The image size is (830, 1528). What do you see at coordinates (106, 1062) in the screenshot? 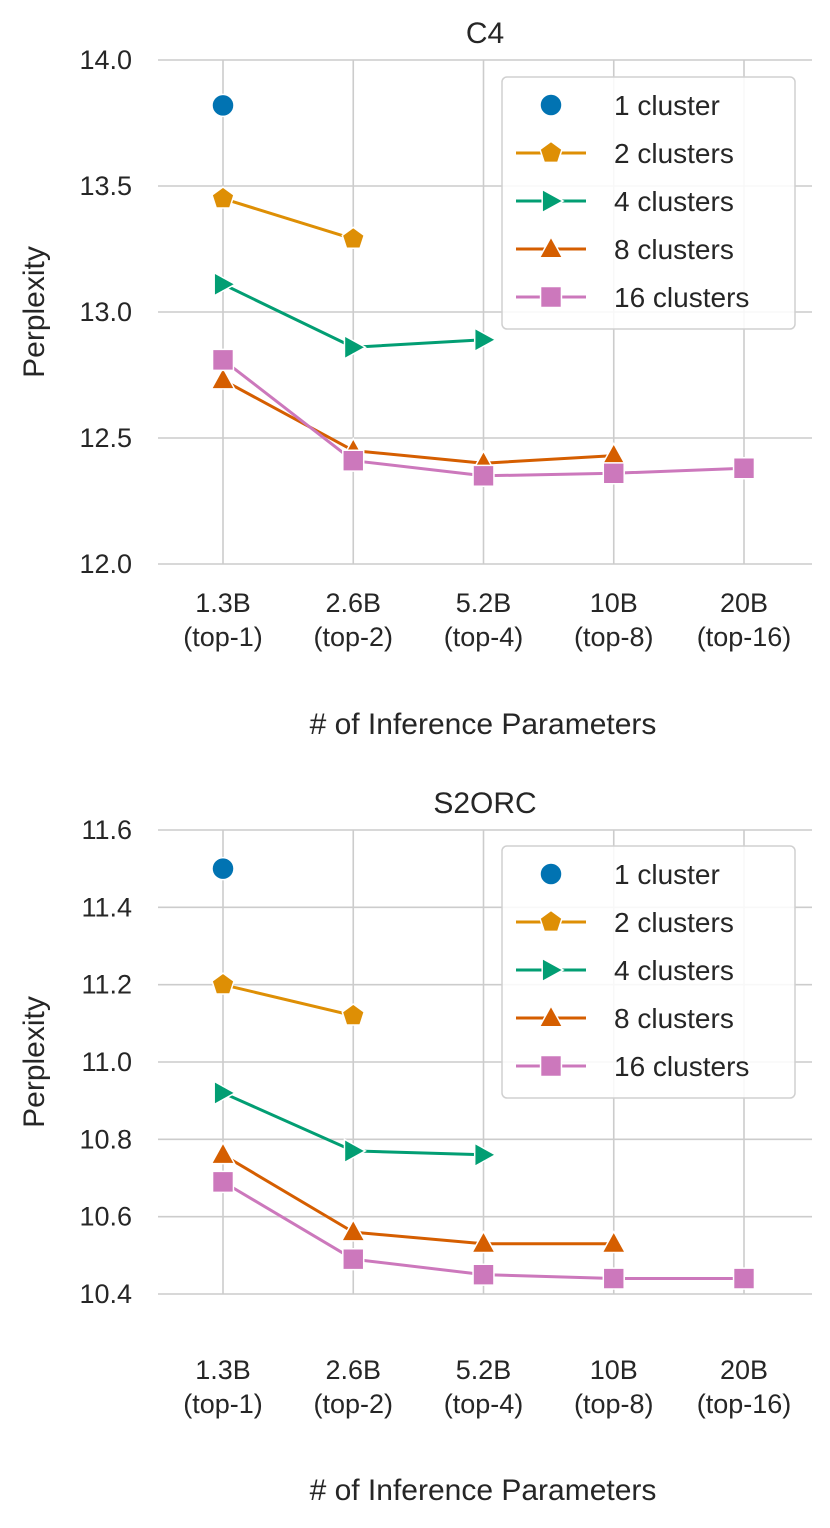
I see `y-tick-label: 11.0` at bounding box center [106, 1062].